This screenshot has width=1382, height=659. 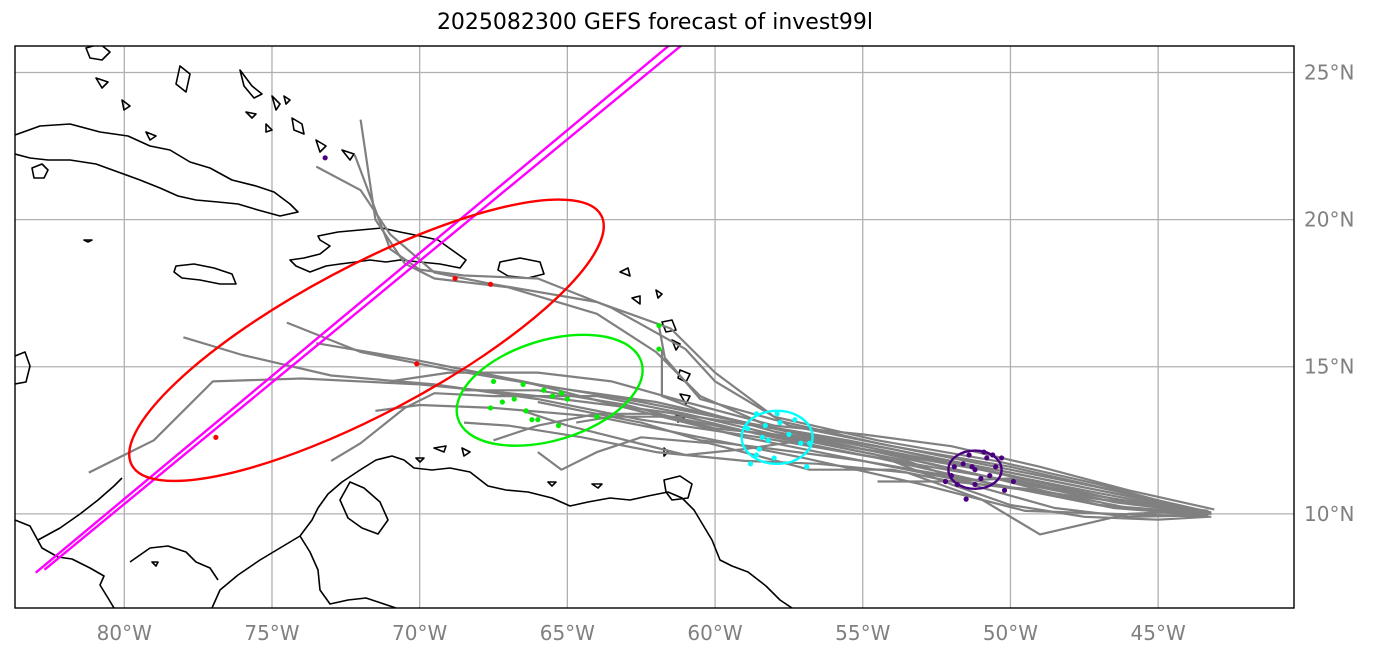 I want to click on trinidad-coast, so click(x=678, y=488).